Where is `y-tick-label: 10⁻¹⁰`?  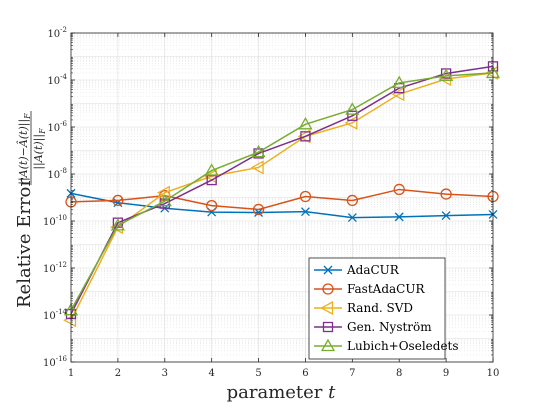 y-tick-label: 10⁻¹⁰ is located at coordinates (55, 221).